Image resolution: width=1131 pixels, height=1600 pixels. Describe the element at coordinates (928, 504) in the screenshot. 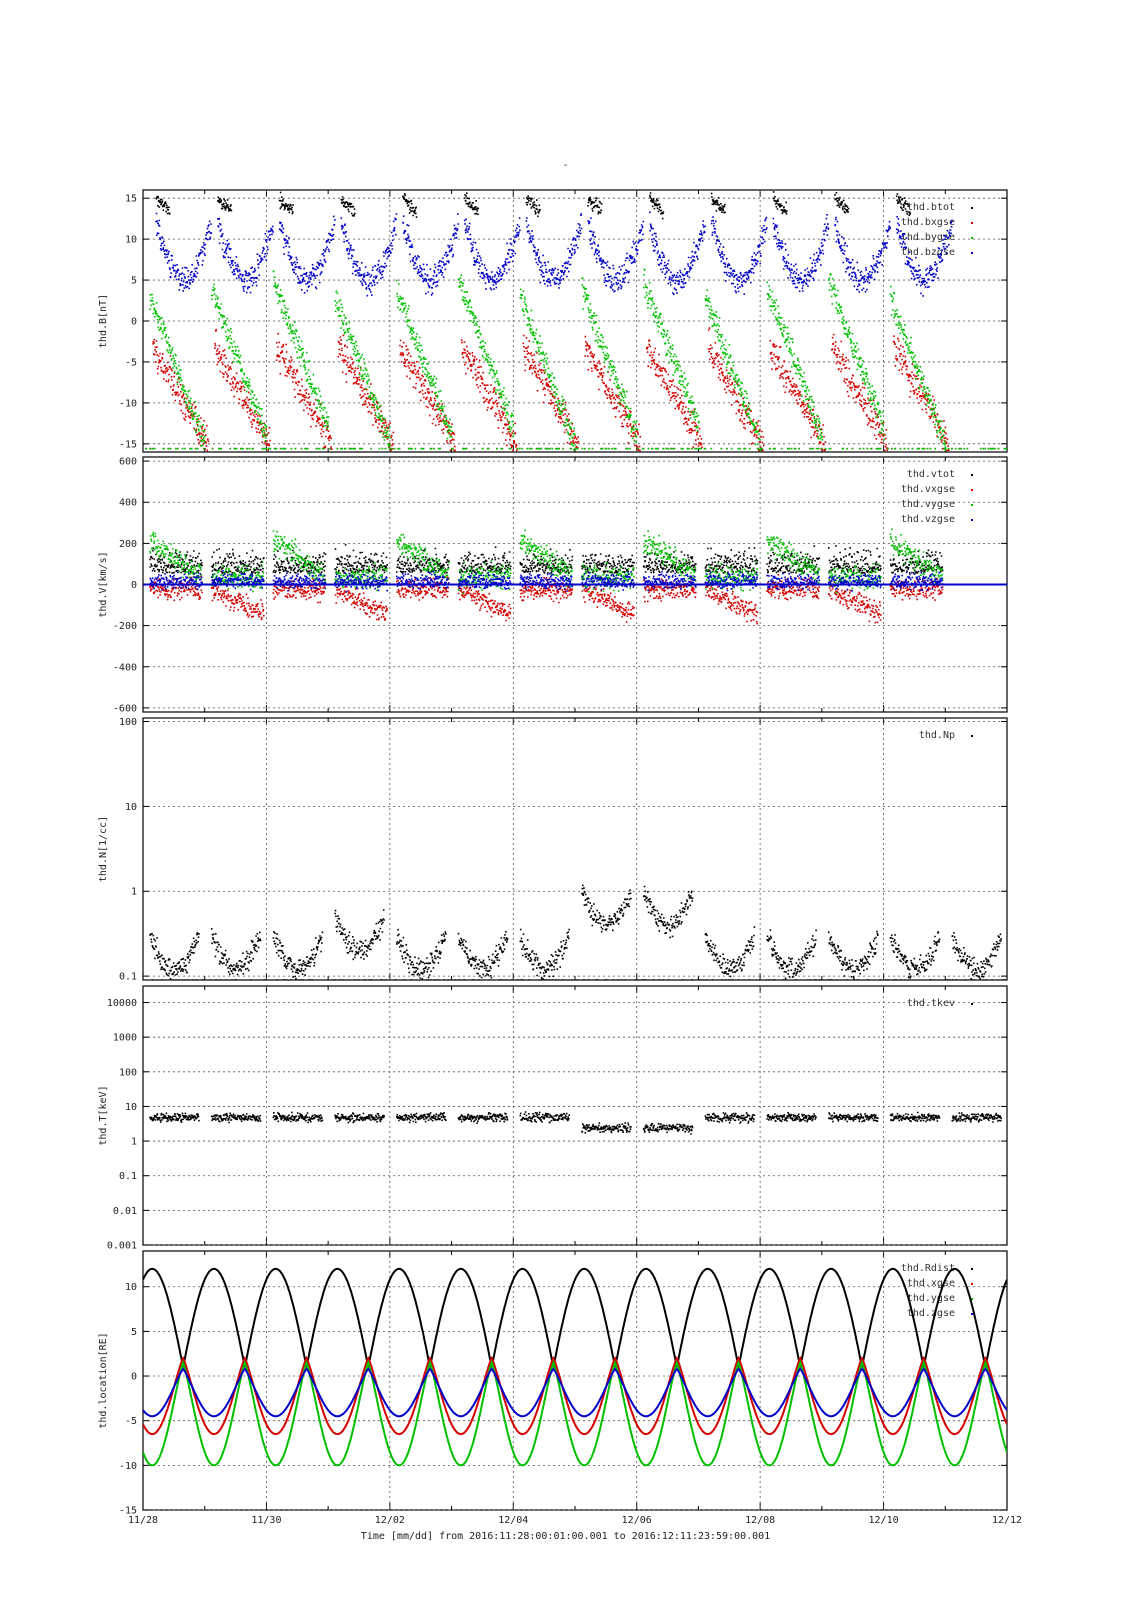

I see `legend-label: thd.vygse` at that location.